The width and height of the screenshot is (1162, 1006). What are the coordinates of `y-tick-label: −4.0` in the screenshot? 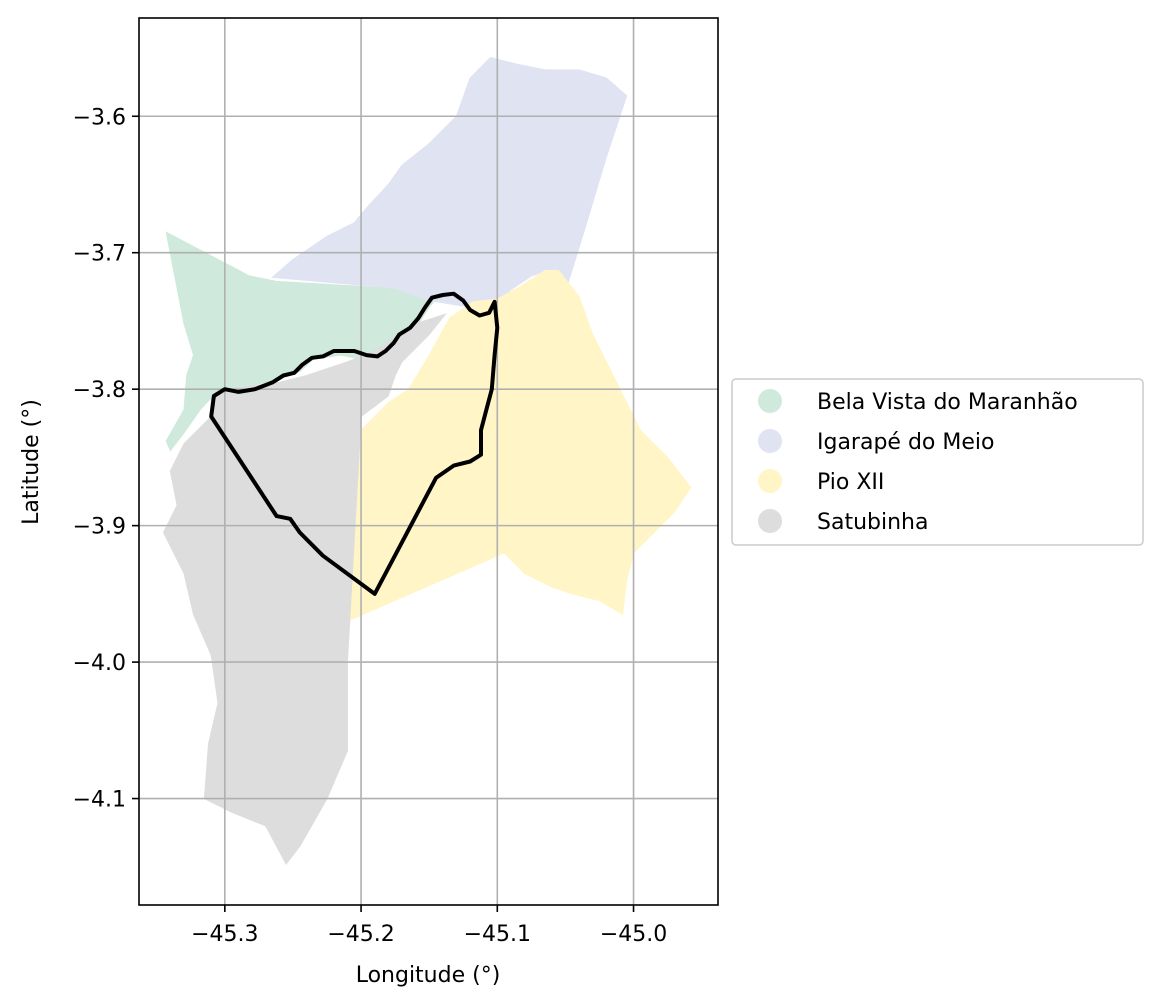 It's located at (99, 663).